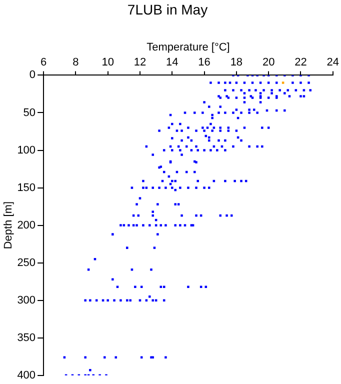 Image resolution: width=341 pixels, height=384 pixels. Describe the element at coordinates (26, 338) in the screenshot. I see `y-tick-label: 350` at that location.